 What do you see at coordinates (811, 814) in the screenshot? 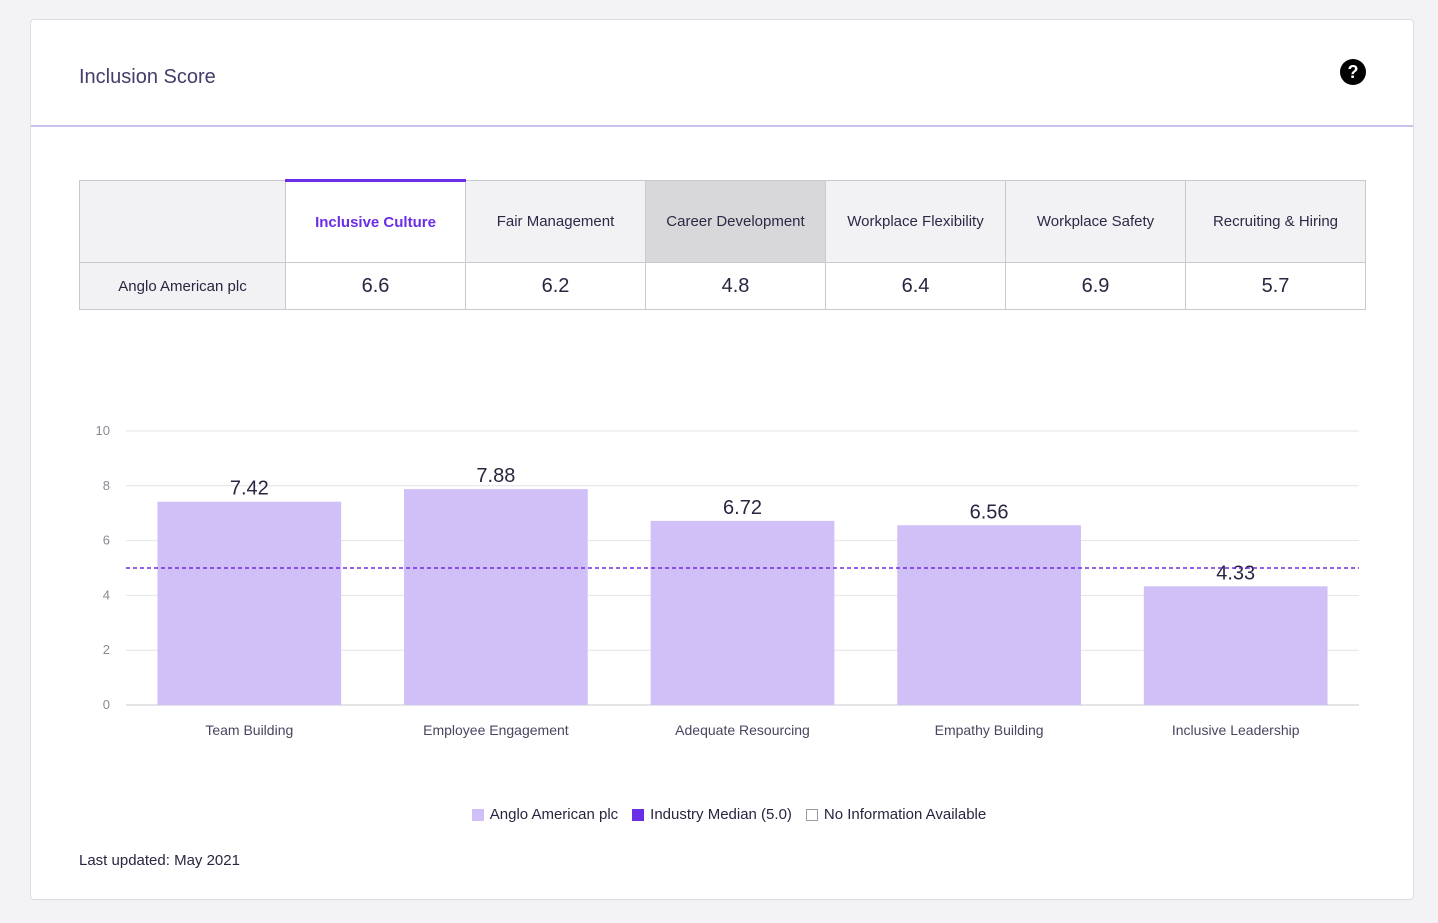
I see `no-info-swatch` at bounding box center [811, 814].